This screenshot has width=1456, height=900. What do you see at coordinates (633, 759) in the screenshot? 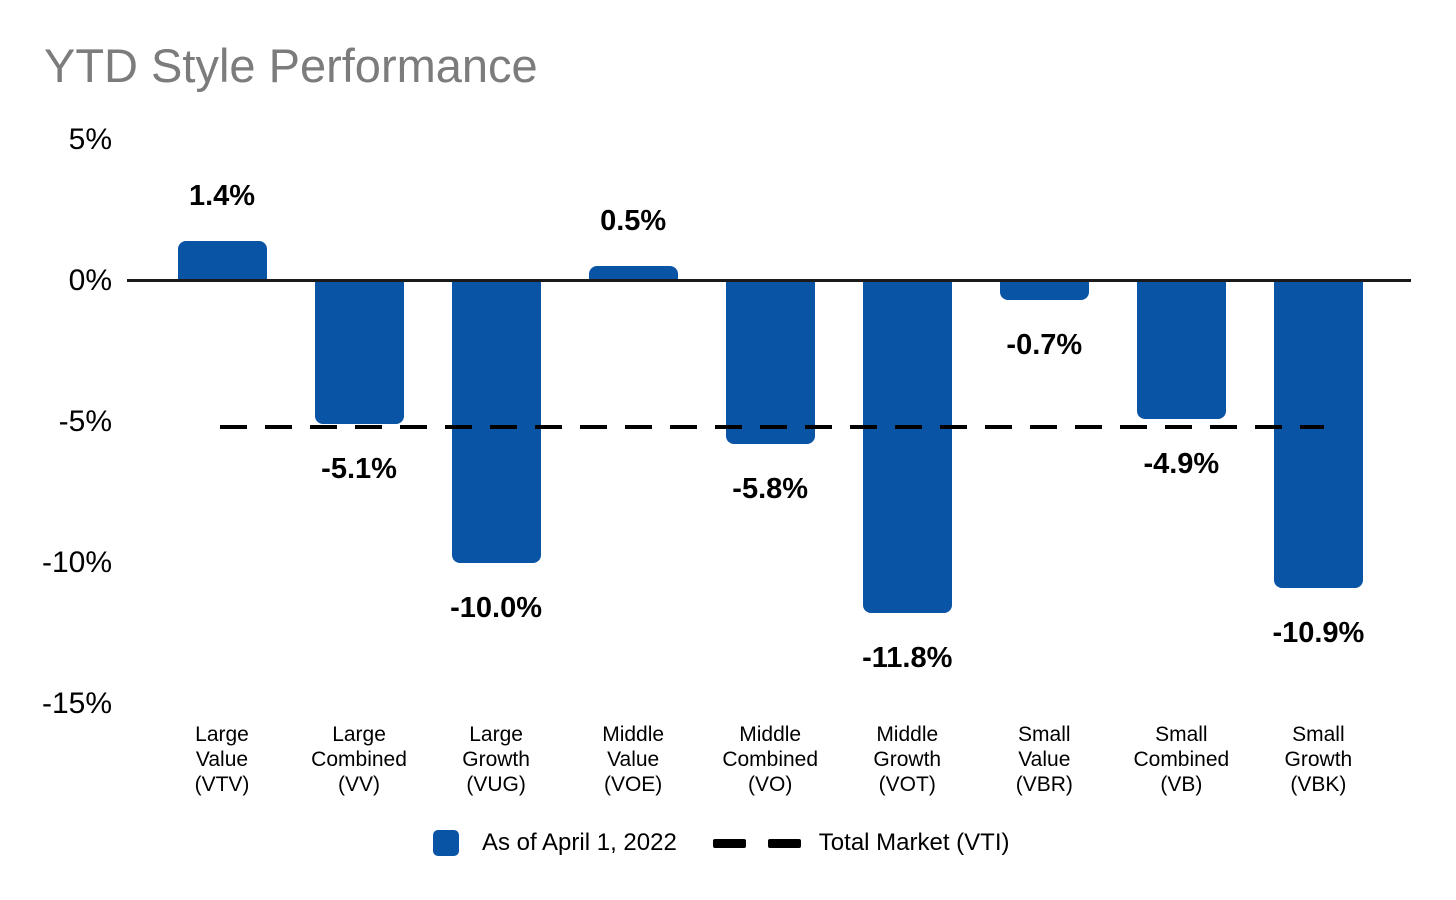
I see `x-axis-label-middle-value-voe: Middle Value (VOE)` at bounding box center [633, 759].